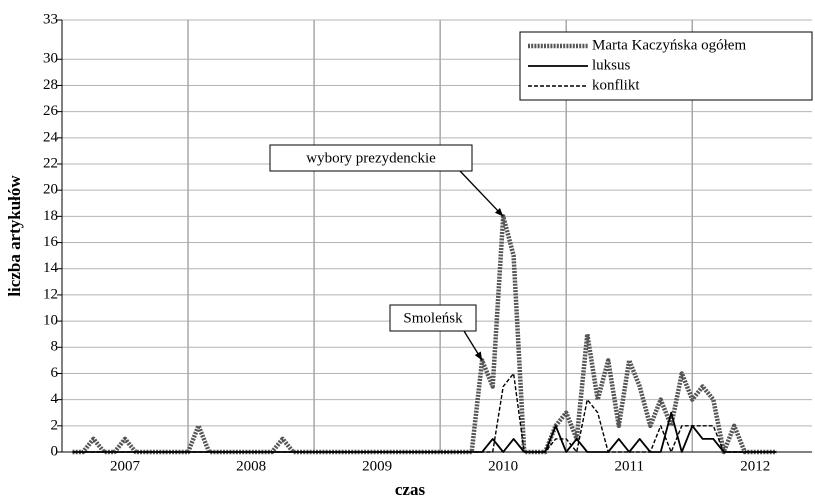  I want to click on y-tick-label: 18, so click(50, 216).